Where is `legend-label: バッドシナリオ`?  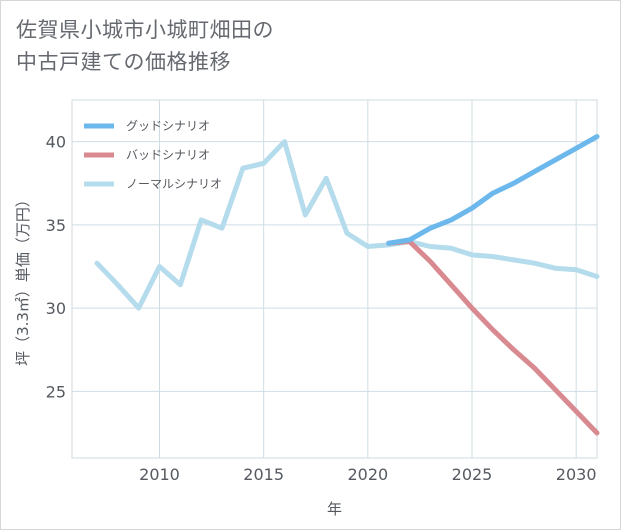
legend-label: バッドシナリオ is located at coordinates (168, 155).